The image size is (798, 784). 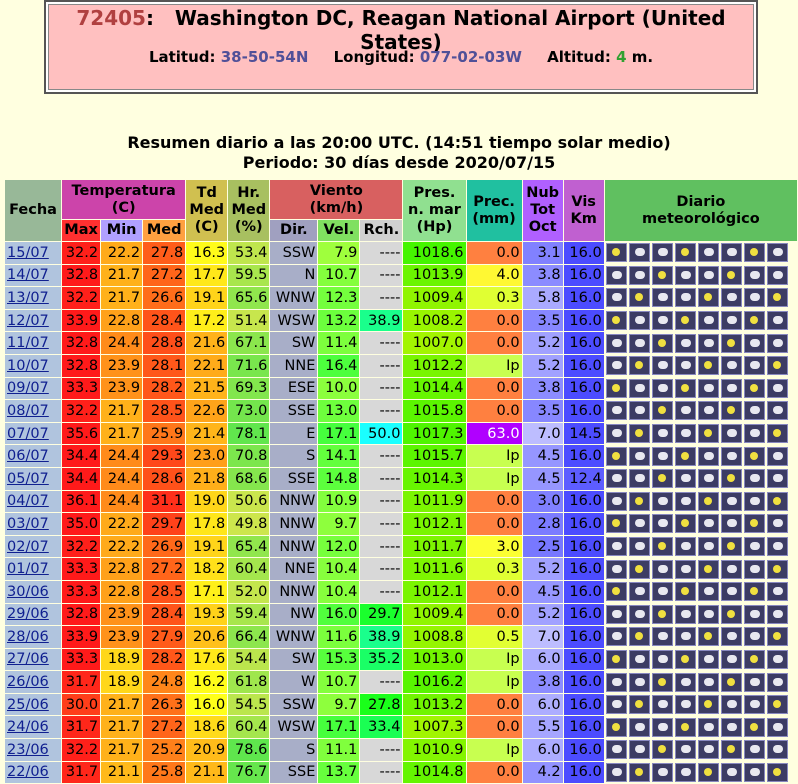 What do you see at coordinates (542, 298) in the screenshot?
I see `table-cell: 5.8` at bounding box center [542, 298].